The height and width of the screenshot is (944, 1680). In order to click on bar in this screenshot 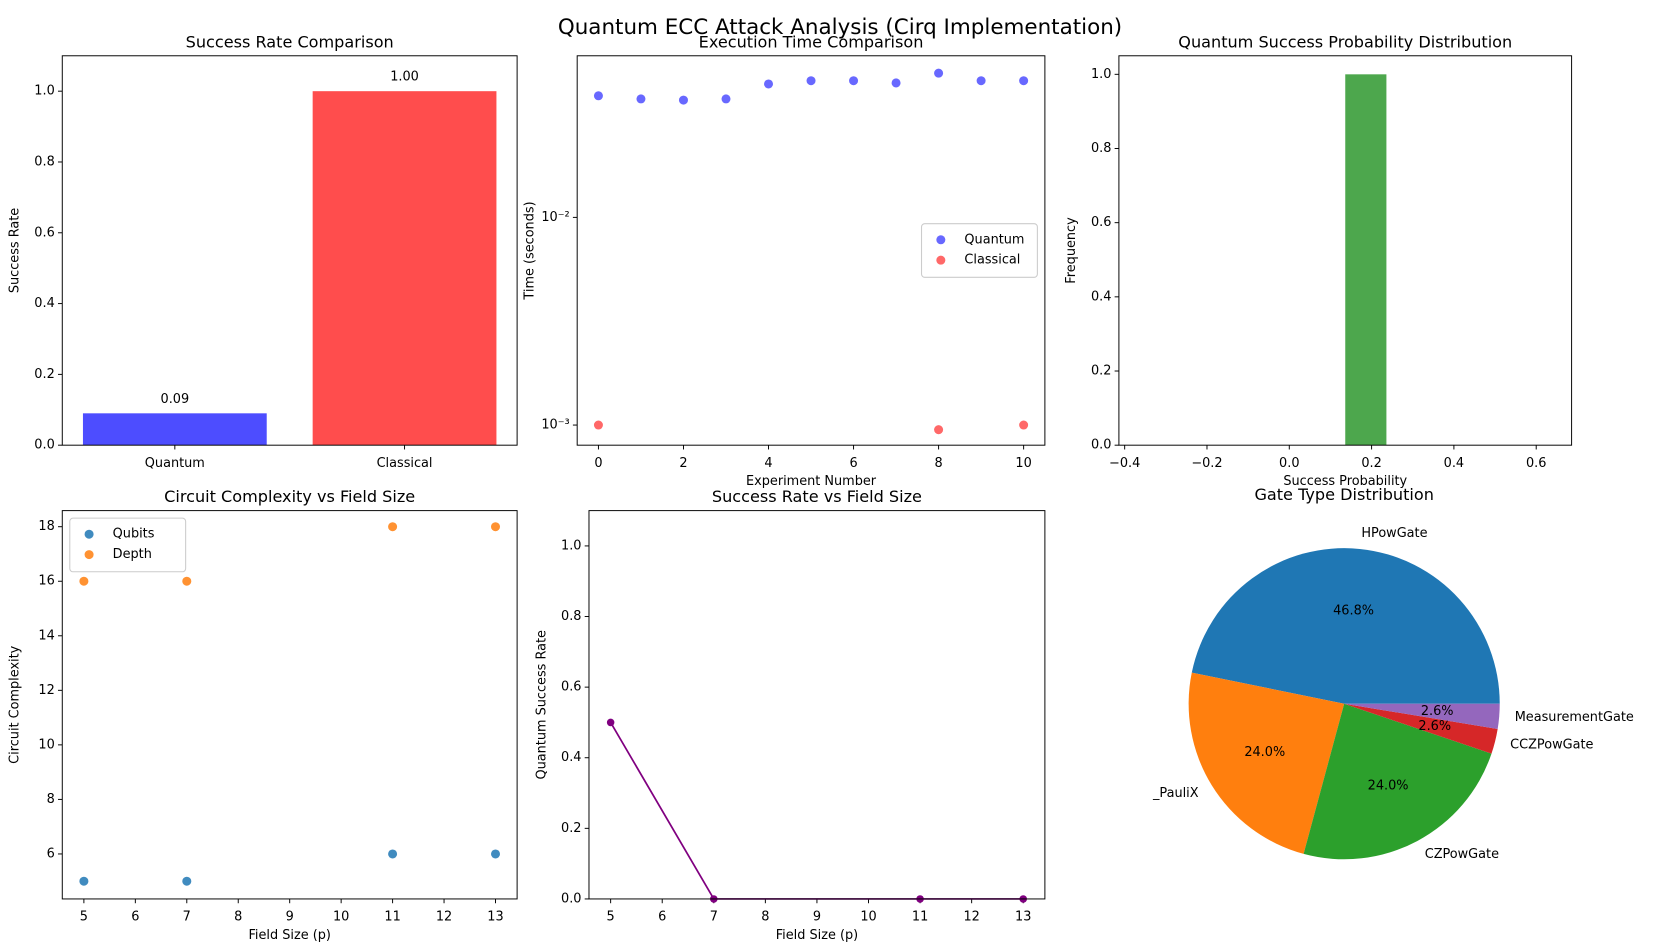, I will do `click(404, 268)`.